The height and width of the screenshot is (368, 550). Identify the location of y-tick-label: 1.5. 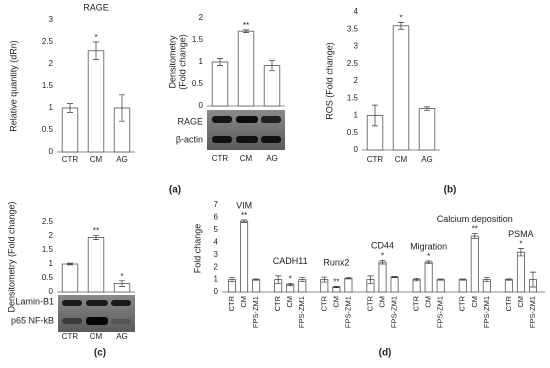
(353, 97).